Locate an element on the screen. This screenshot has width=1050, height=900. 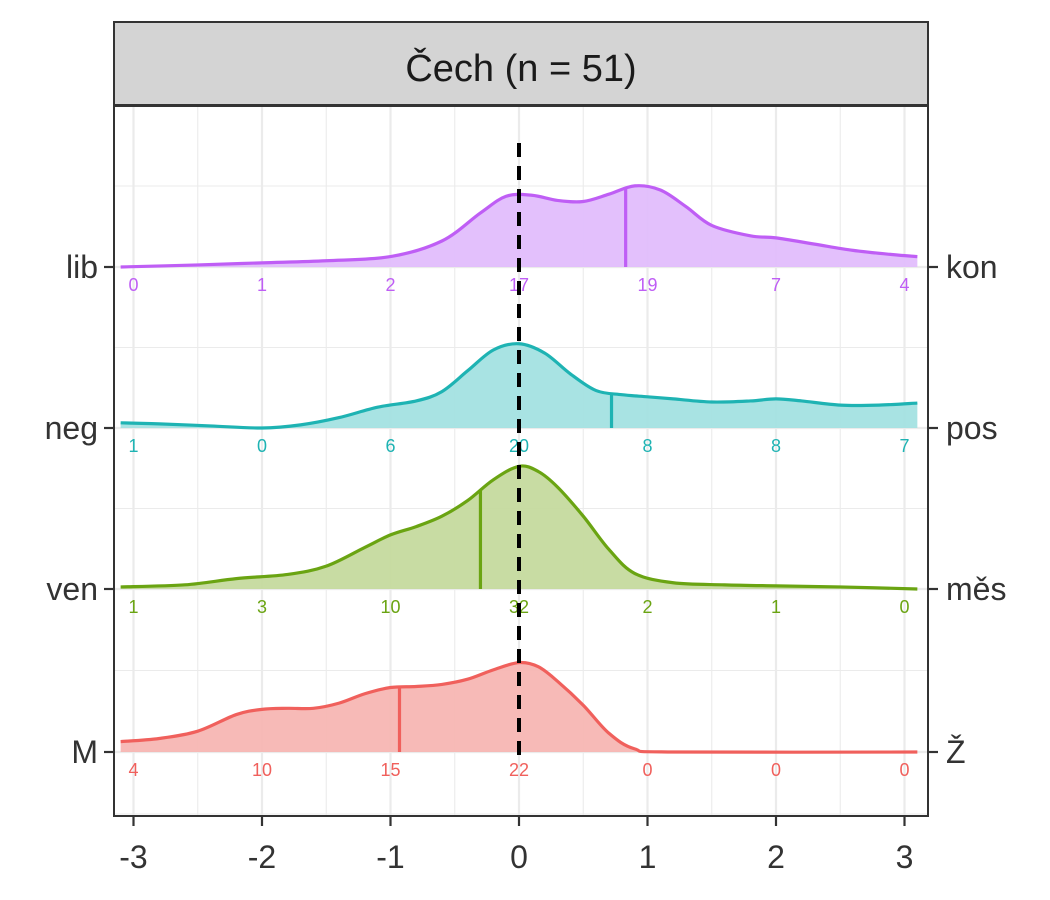
x-tick-label: 1 is located at coordinates (648, 857).